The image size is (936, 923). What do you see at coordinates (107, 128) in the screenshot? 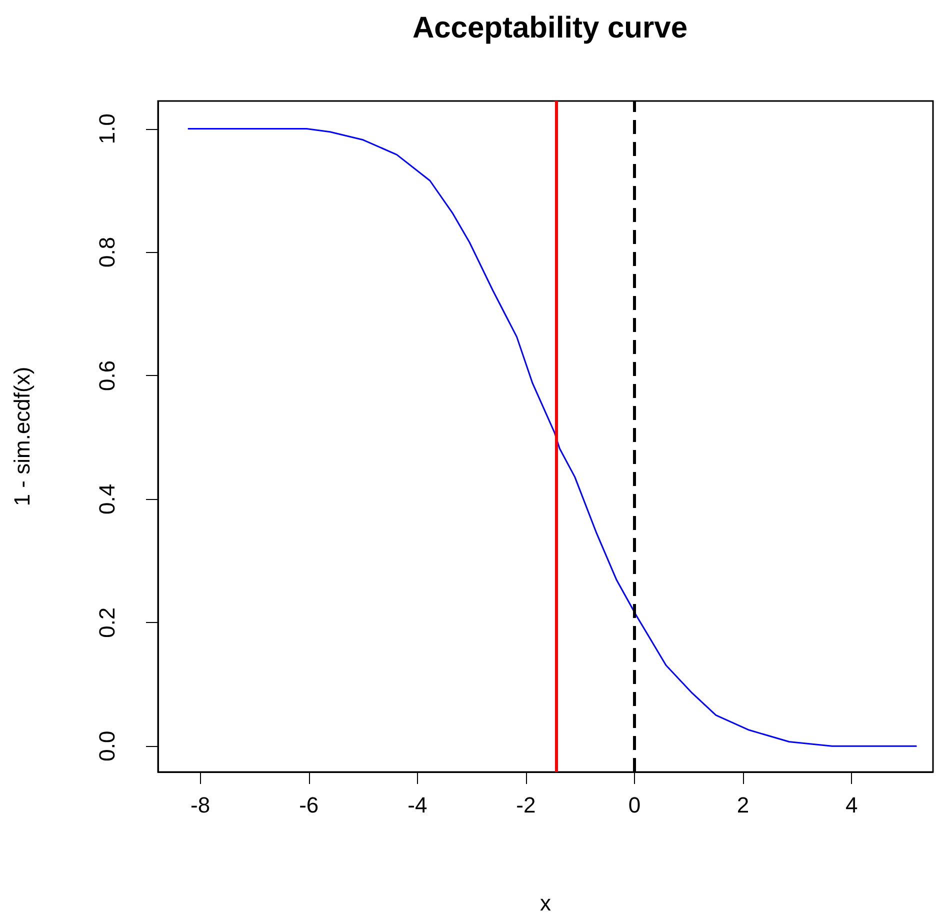
I see `y-tick-label: 1.0` at bounding box center [107, 128].